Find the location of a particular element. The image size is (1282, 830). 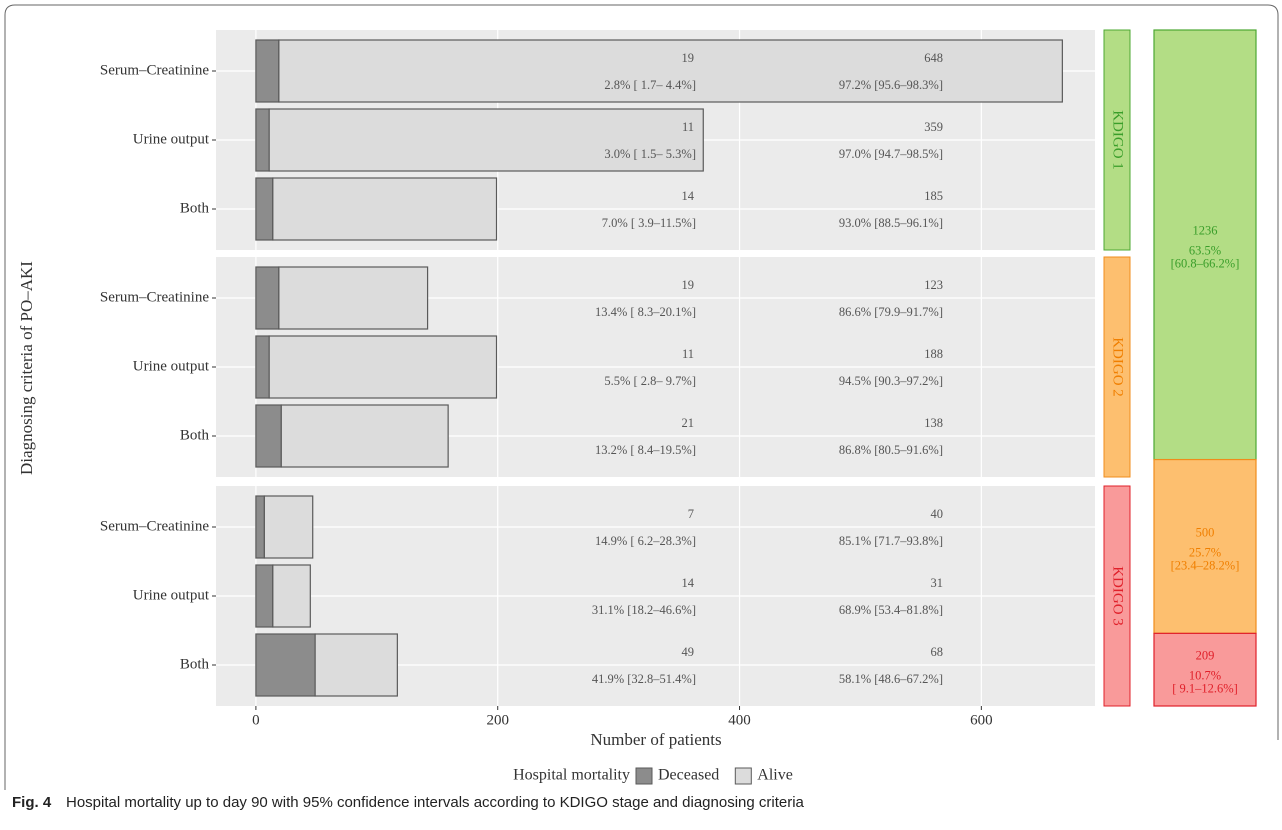

alive-count: 31 is located at coordinates (937, 583).